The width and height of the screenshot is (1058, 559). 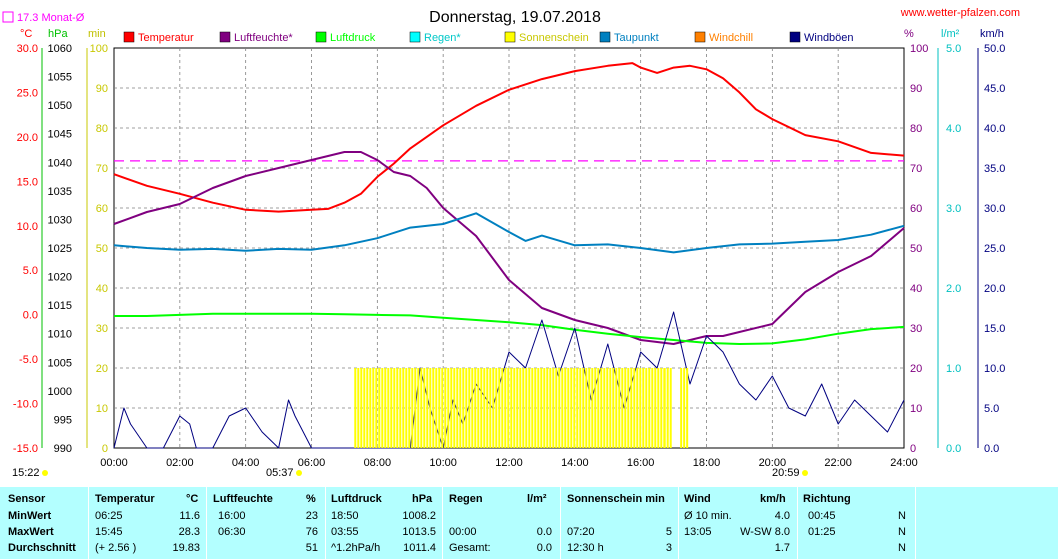 What do you see at coordinates (26, 34) in the screenshot?
I see `temp-unit-label: °C` at bounding box center [26, 34].